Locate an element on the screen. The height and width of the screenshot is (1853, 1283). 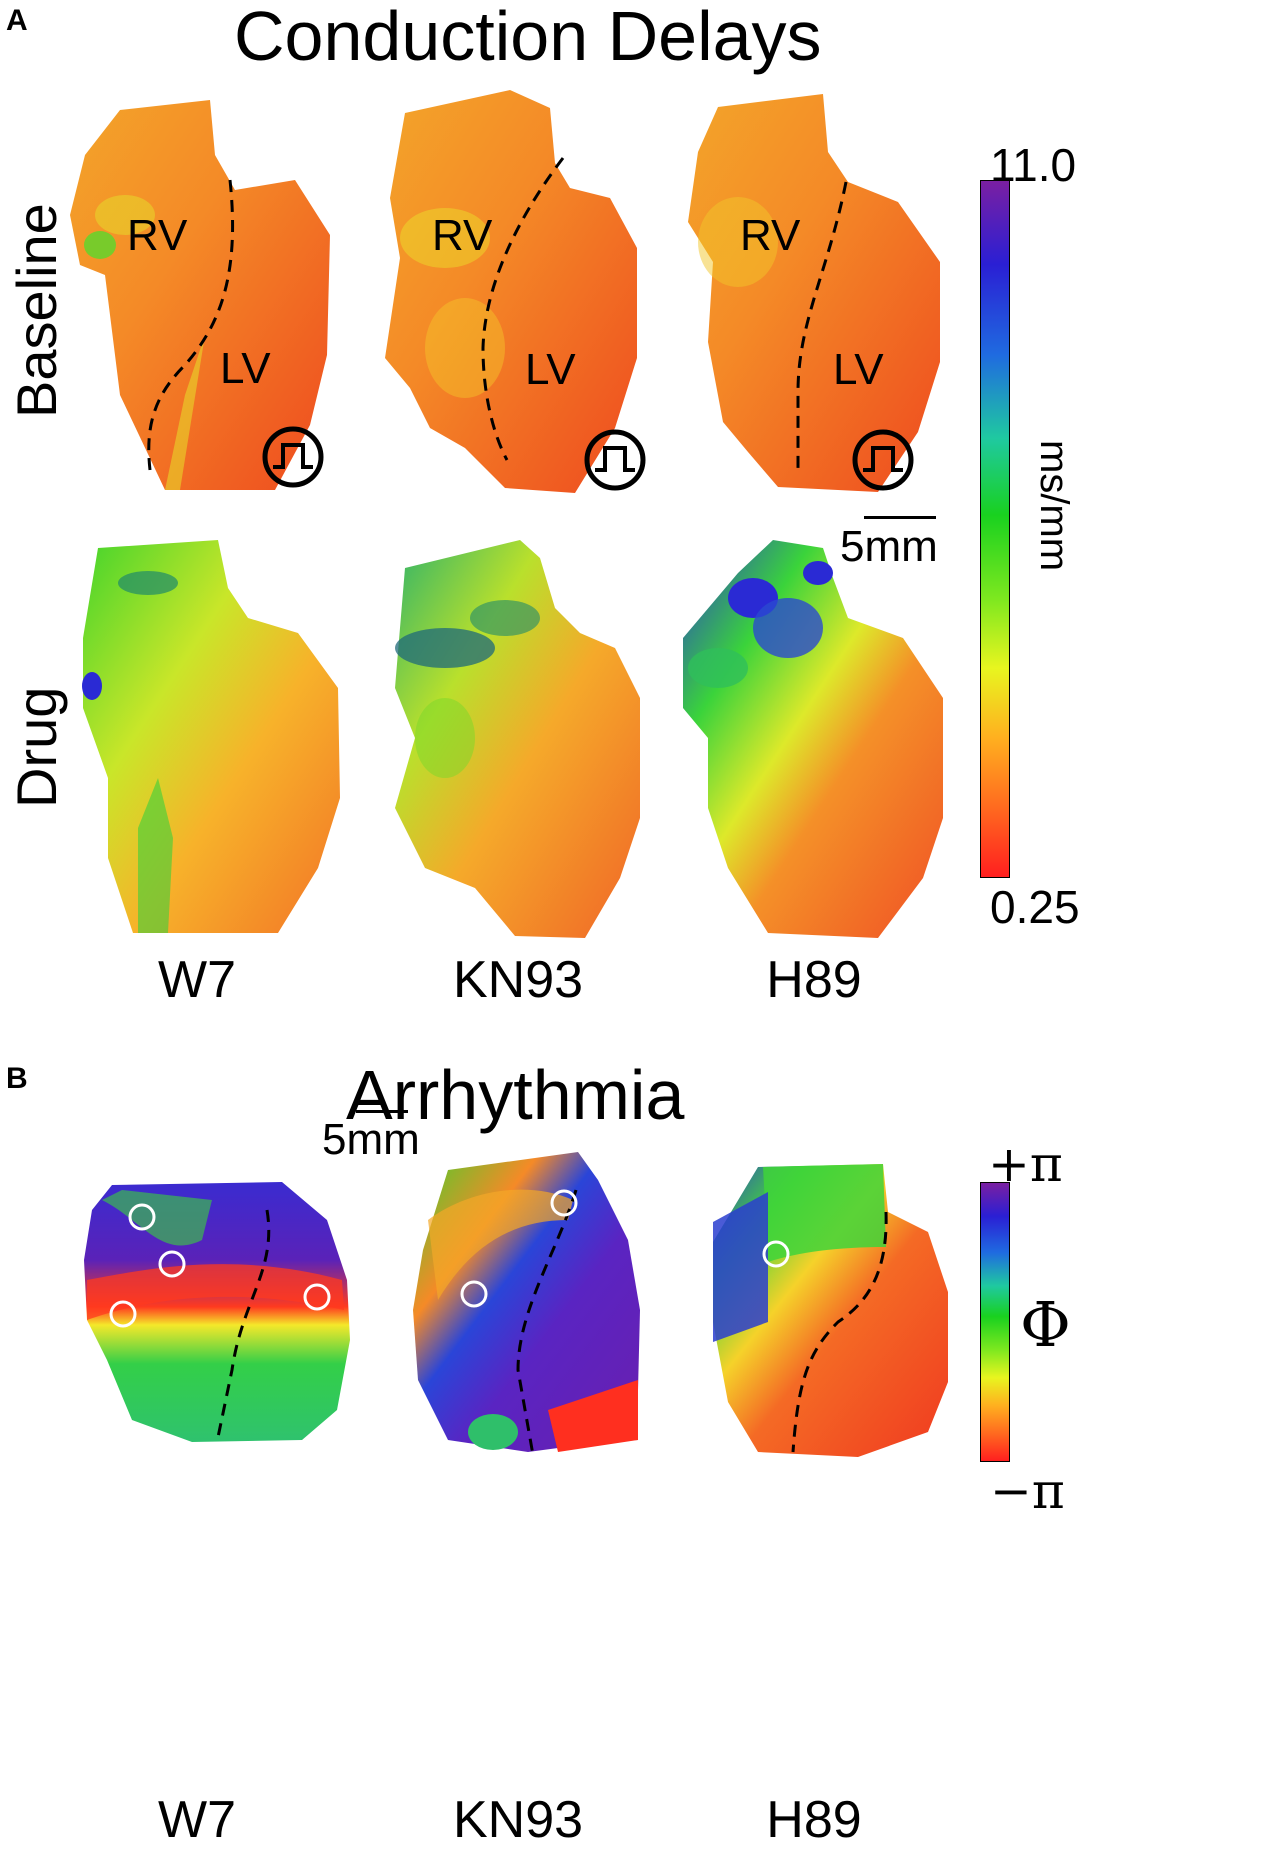
drug-map-w7 is located at coordinates (211, 736).